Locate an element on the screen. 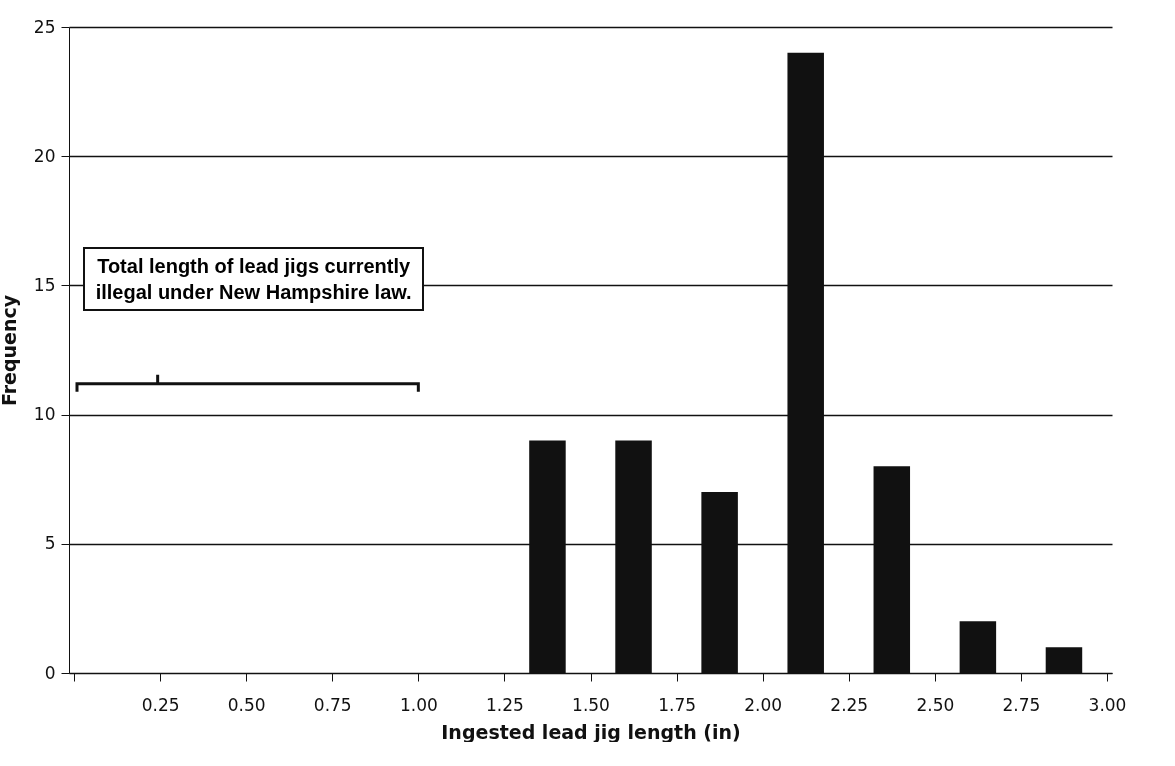 Image resolution: width=1175 pixels, height=766 pixels. x-axis-title: Ingested lead jig length (in) is located at coordinates (591, 731).